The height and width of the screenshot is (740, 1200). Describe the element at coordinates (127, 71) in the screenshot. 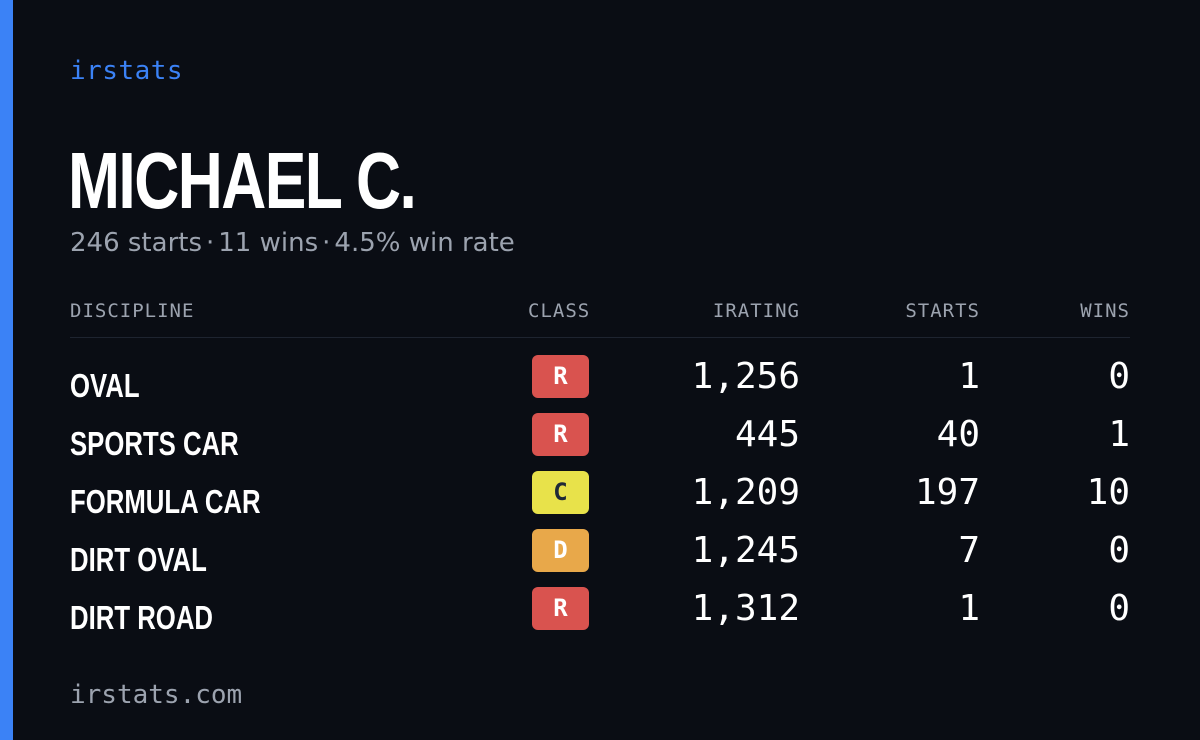

I see `brand-logo: irstats` at that location.